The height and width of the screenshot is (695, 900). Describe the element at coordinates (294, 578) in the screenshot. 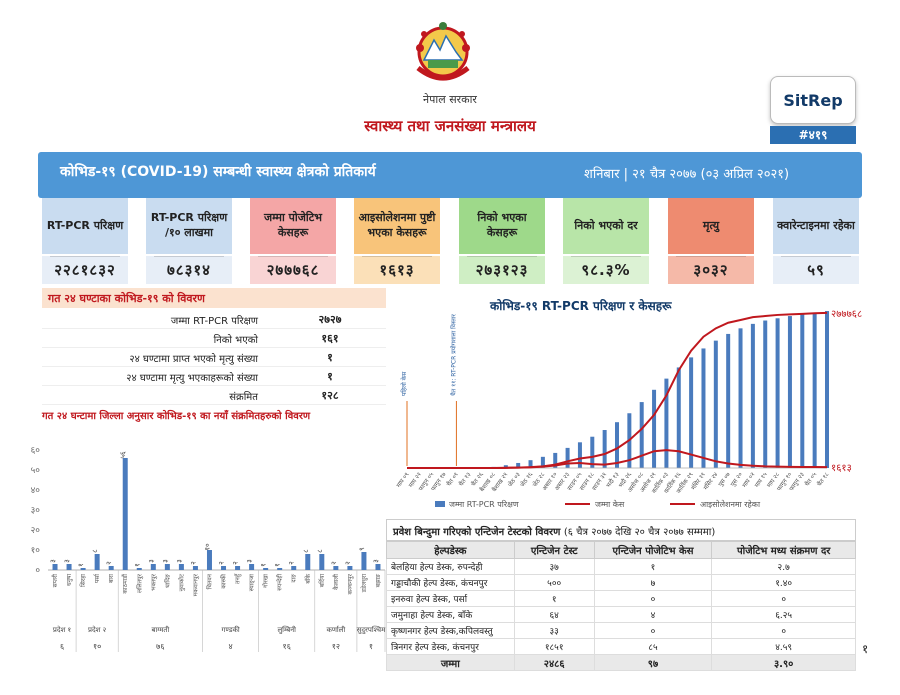

I see `category-label: दाङ` at that location.